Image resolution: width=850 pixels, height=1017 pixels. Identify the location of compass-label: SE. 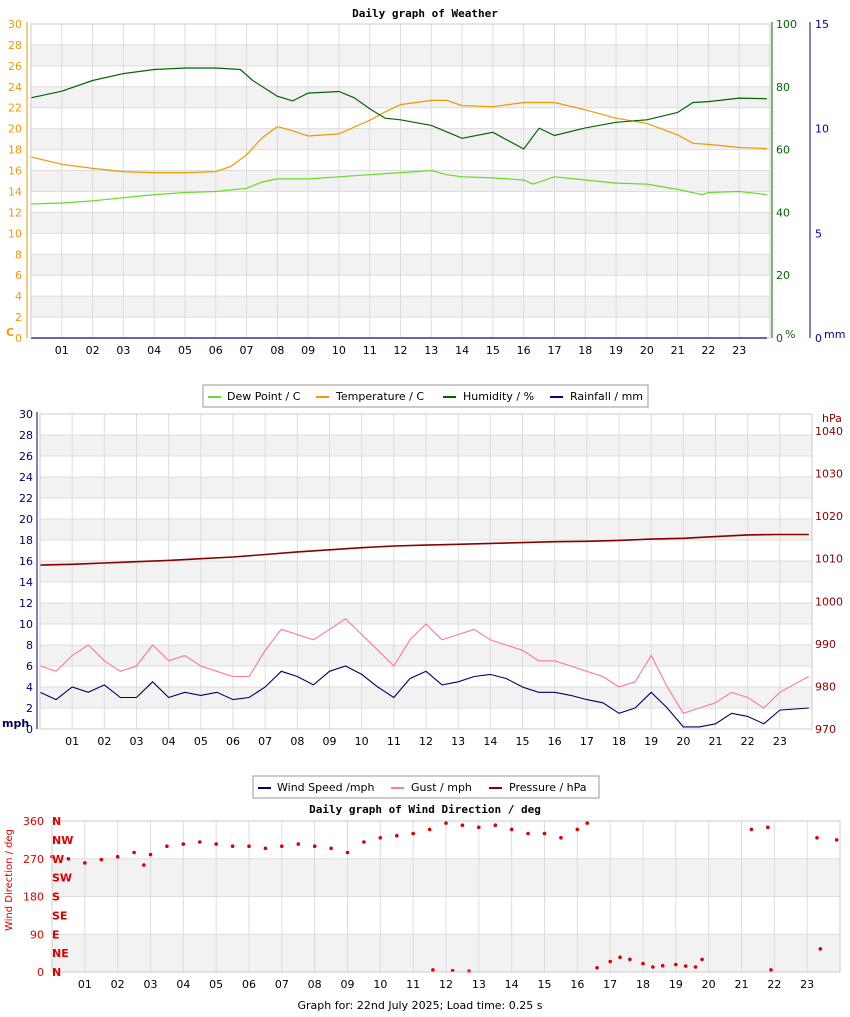
(59, 915).